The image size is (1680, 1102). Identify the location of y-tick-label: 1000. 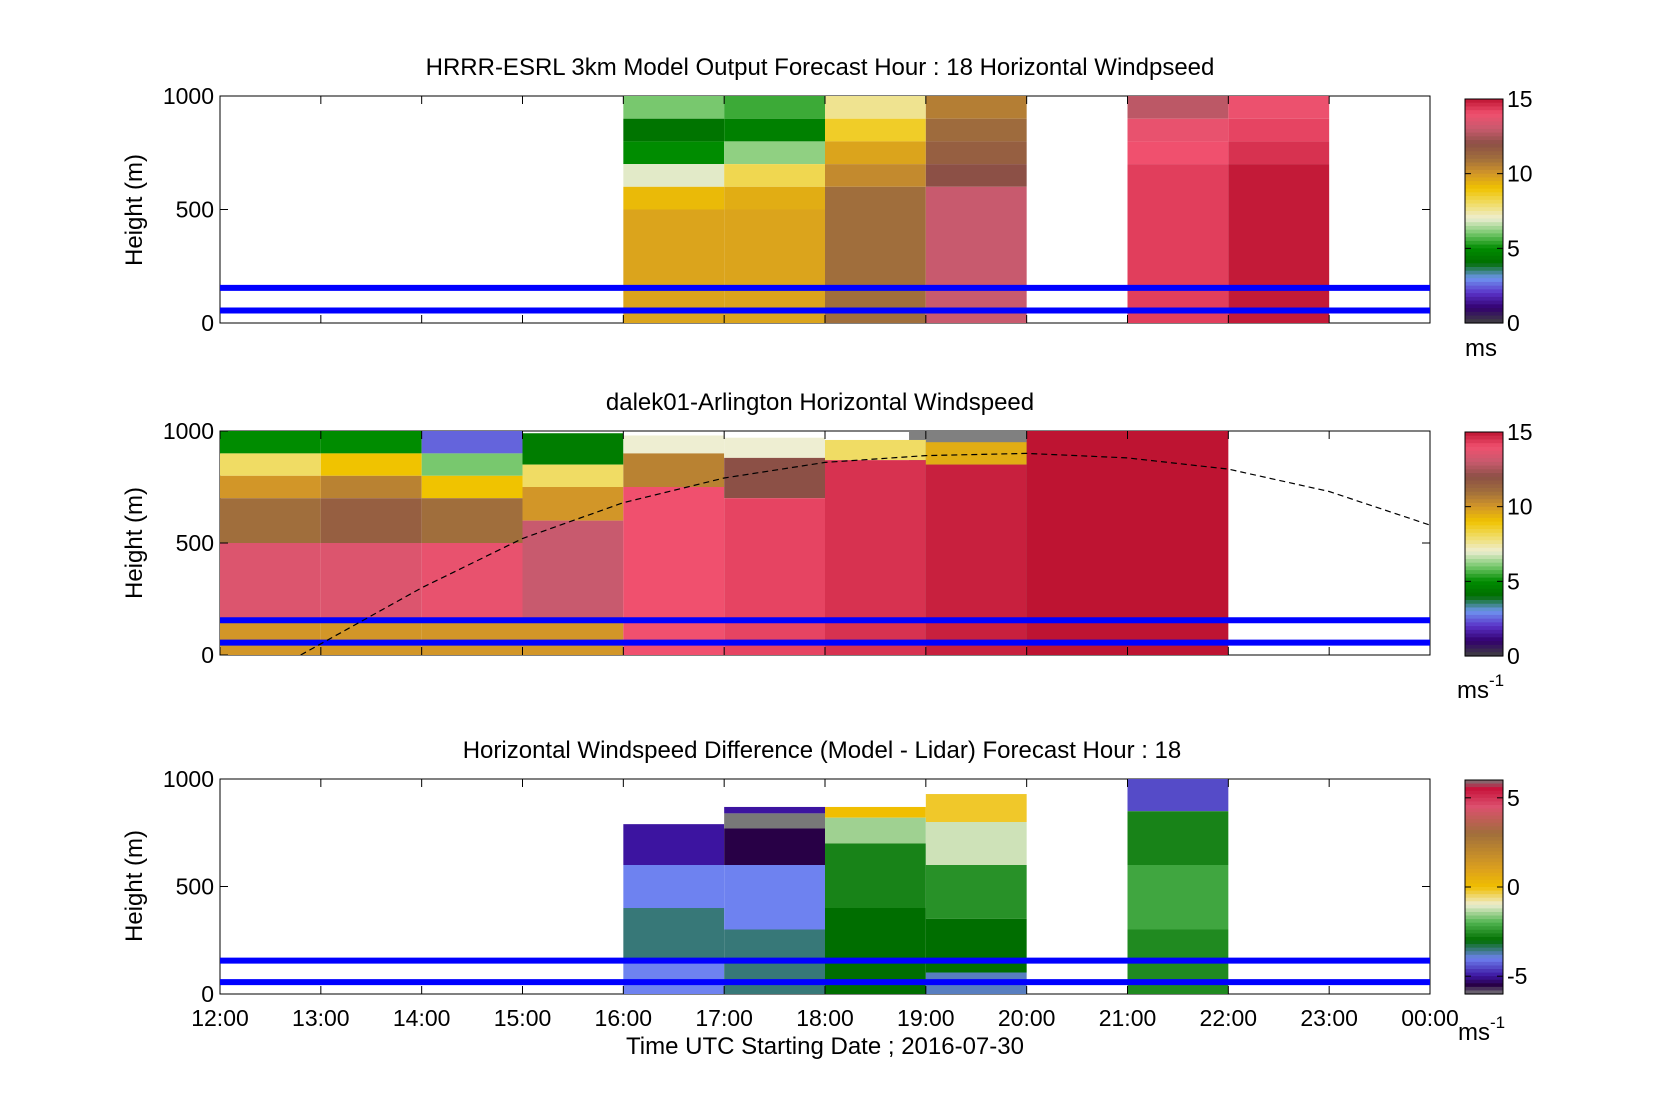
(188, 96).